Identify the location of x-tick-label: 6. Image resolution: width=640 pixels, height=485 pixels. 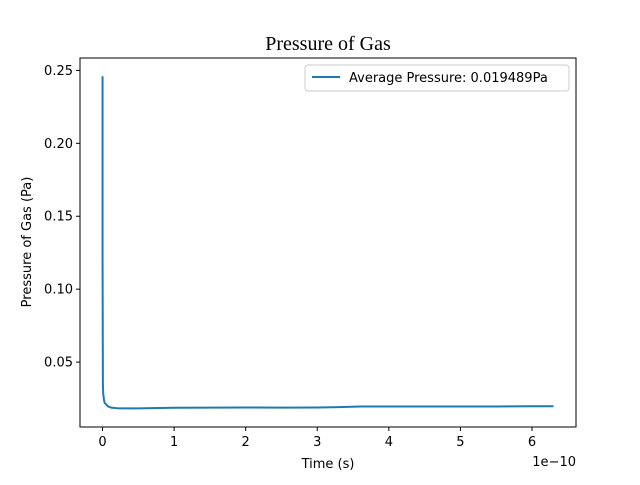
(532, 442).